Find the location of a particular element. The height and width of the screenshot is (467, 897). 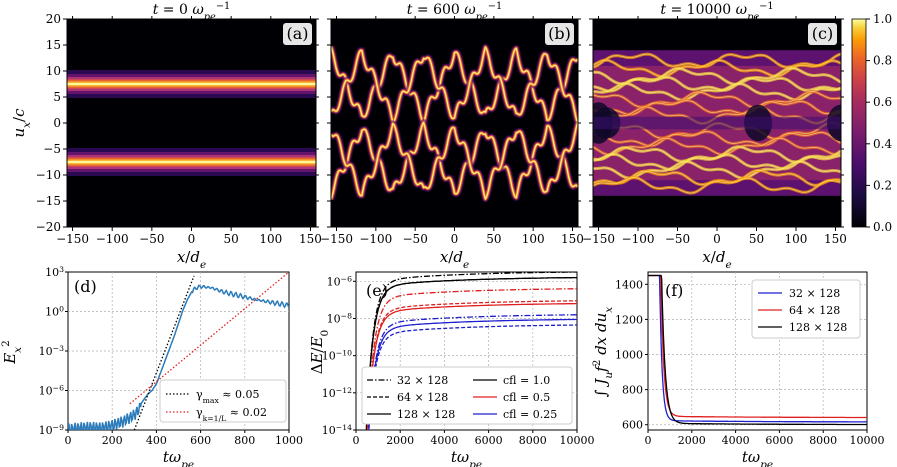

panel-label-box: (b) is located at coordinates (559, 34).